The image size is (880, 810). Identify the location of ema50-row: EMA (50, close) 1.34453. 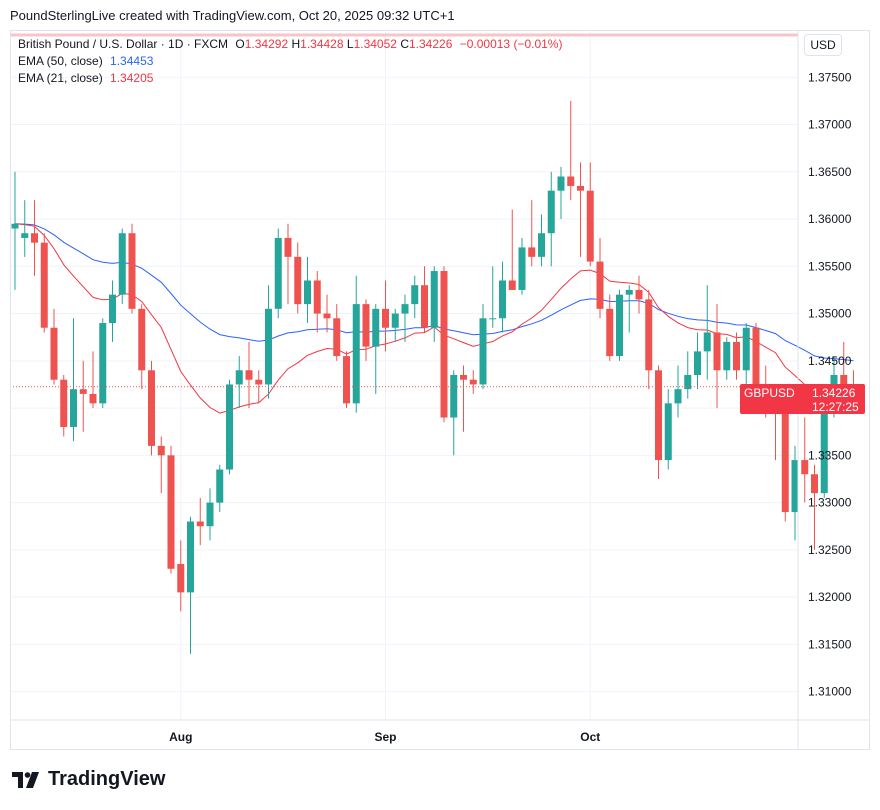
(290, 61).